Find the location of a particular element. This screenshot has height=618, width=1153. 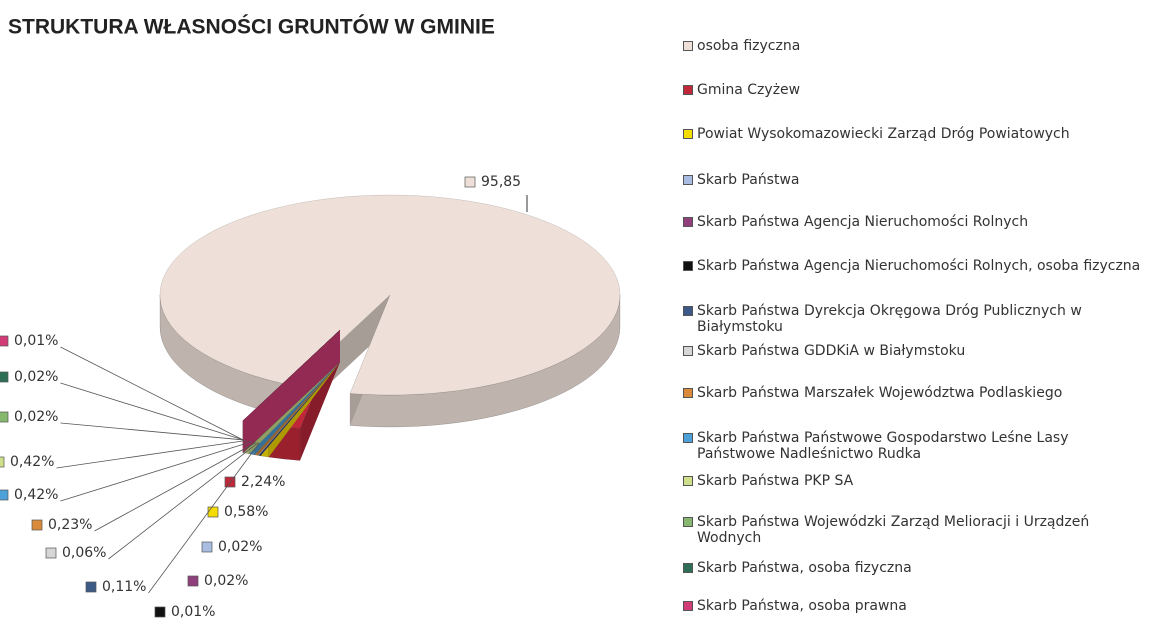

data-label: 0,23% is located at coordinates (70, 525).